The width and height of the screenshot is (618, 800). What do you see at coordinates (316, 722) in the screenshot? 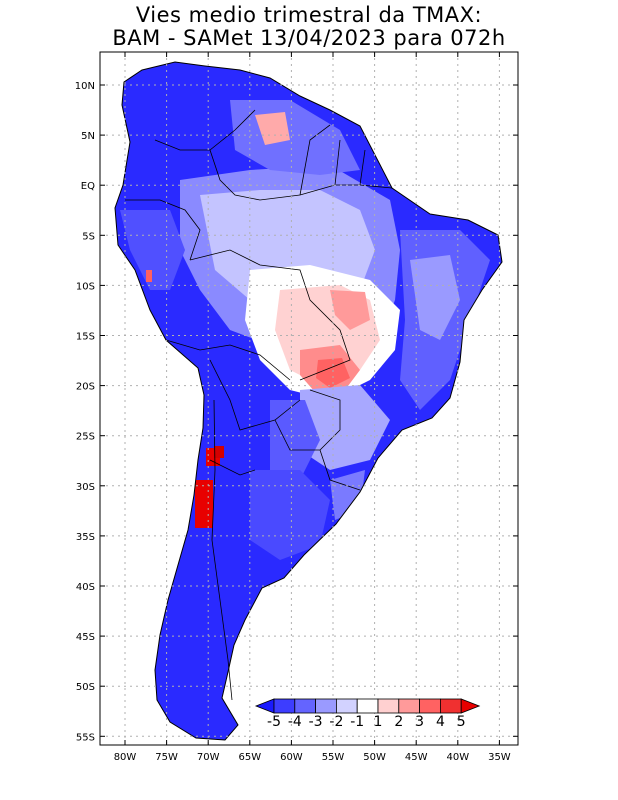
I see `colorbar-label: -3` at bounding box center [316, 722].